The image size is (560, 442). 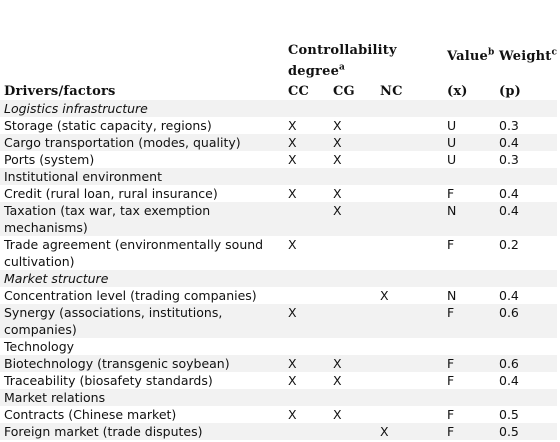 I want to click on table-row: Institutional environment, so click(x=278, y=176).